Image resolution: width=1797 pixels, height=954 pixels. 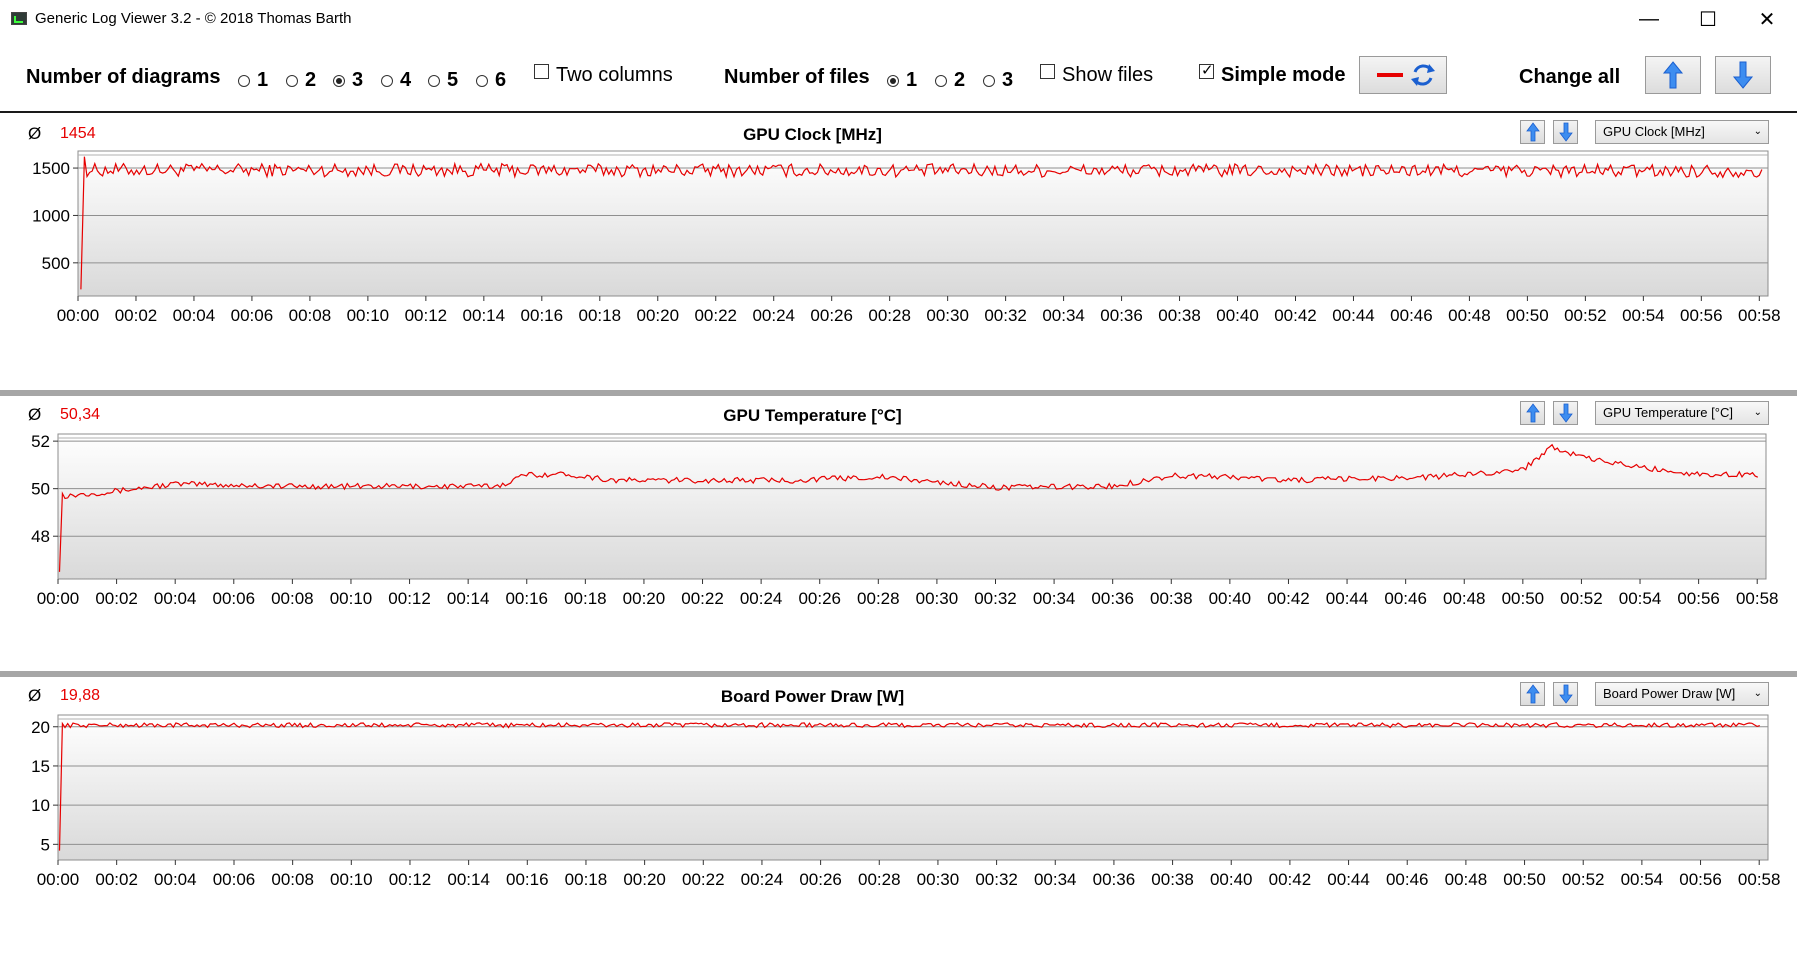 What do you see at coordinates (1708, 19) in the screenshot?
I see `maximize-button: ☐` at bounding box center [1708, 19].